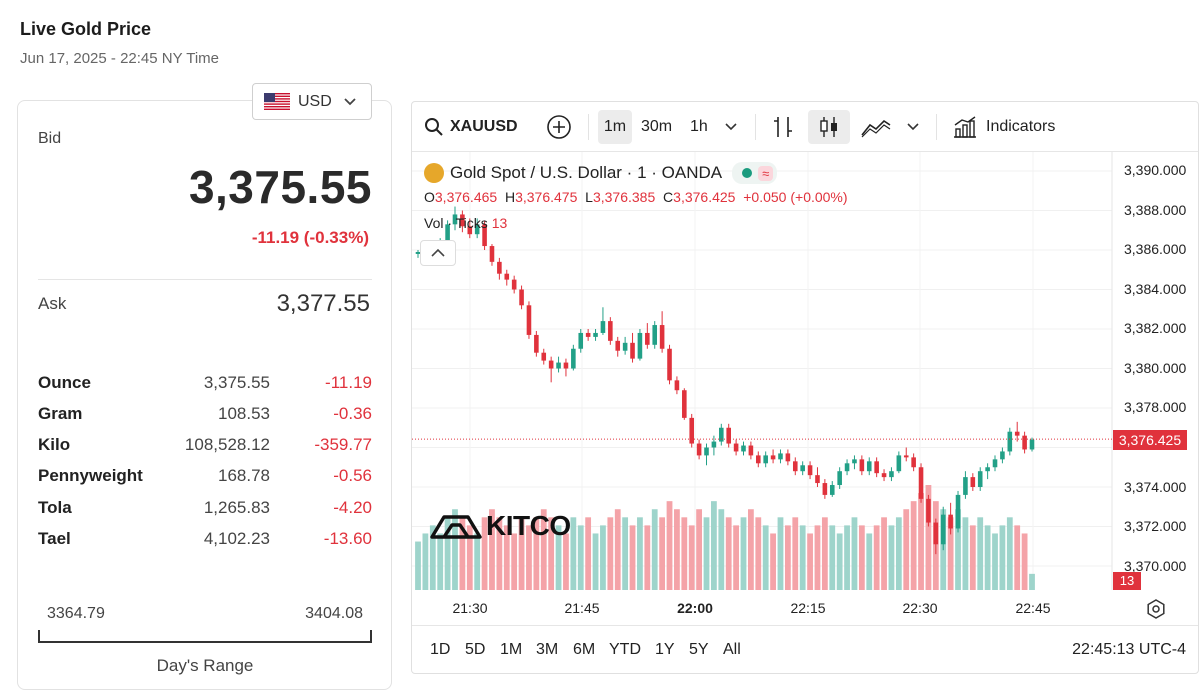 Image resolution: width=1203 pixels, height=690 pixels. What do you see at coordinates (665, 649) in the screenshot?
I see `range-1y-button: 1Y` at bounding box center [665, 649].